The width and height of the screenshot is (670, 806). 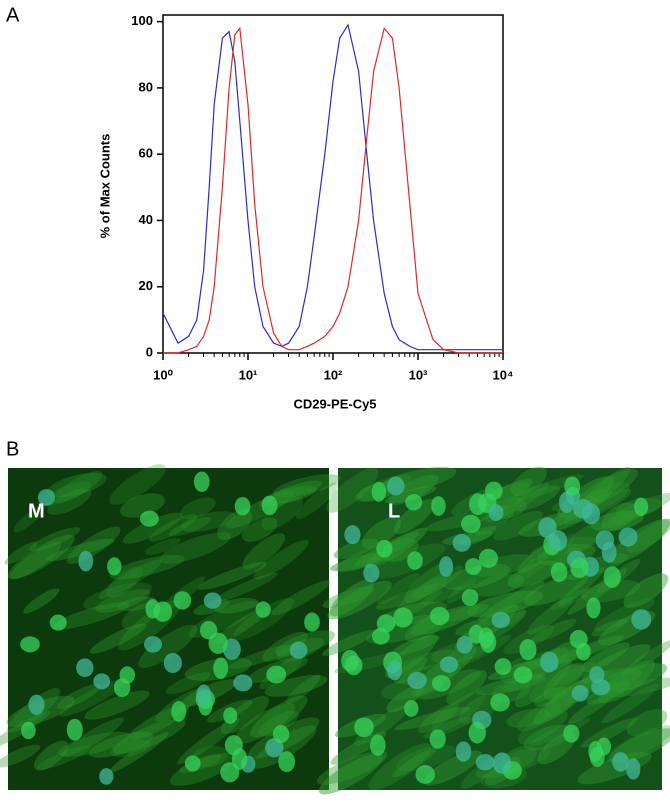 What do you see at coordinates (146, 153) in the screenshot?
I see `y-tick-label: 60` at bounding box center [146, 153].